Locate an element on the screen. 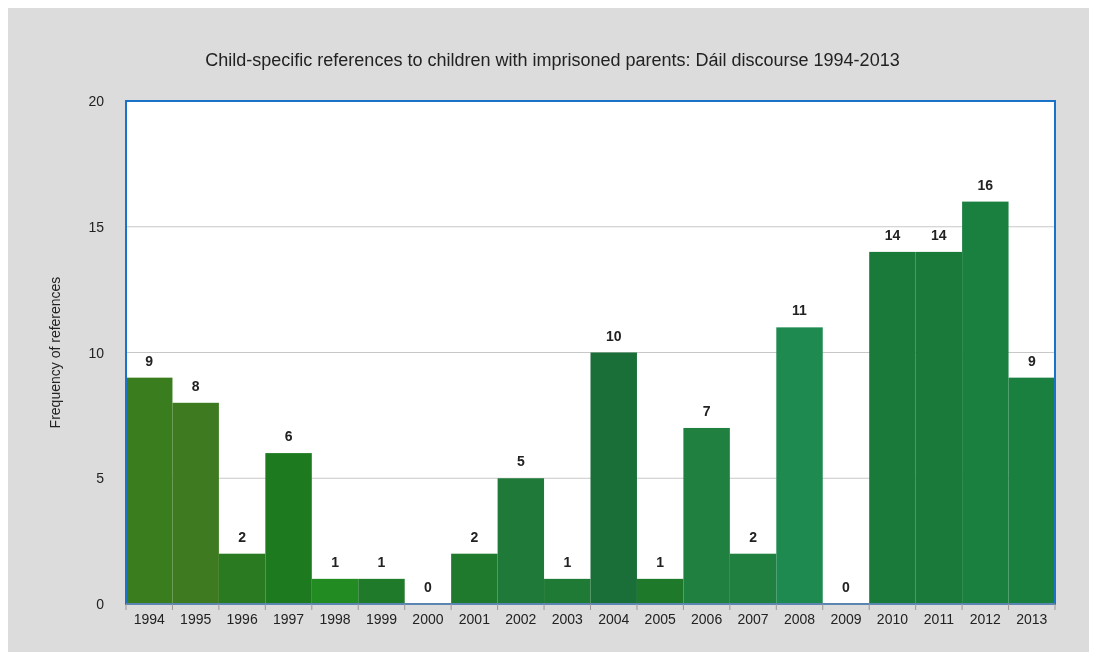  x-tick-label: 2006 is located at coordinates (707, 619).